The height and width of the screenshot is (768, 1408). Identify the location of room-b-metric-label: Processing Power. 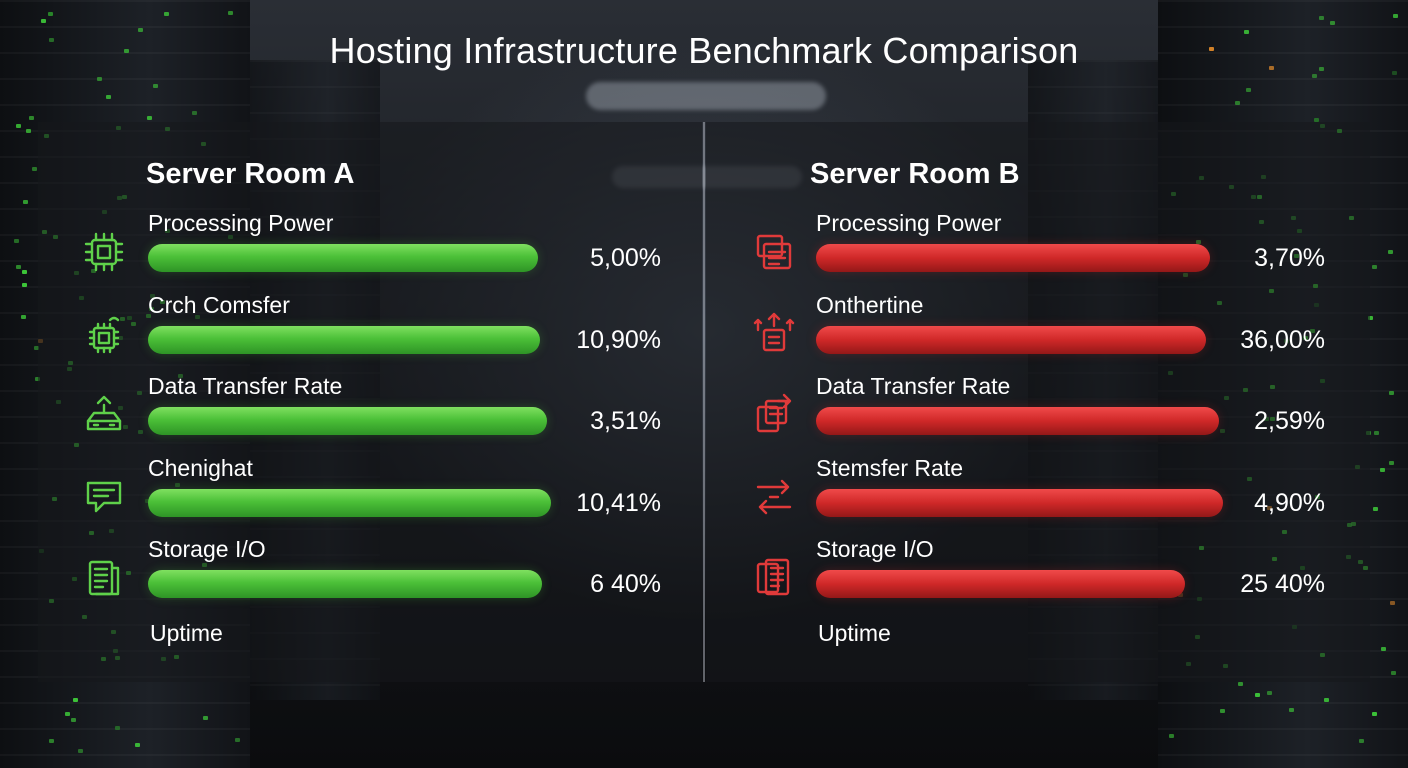
(909, 223).